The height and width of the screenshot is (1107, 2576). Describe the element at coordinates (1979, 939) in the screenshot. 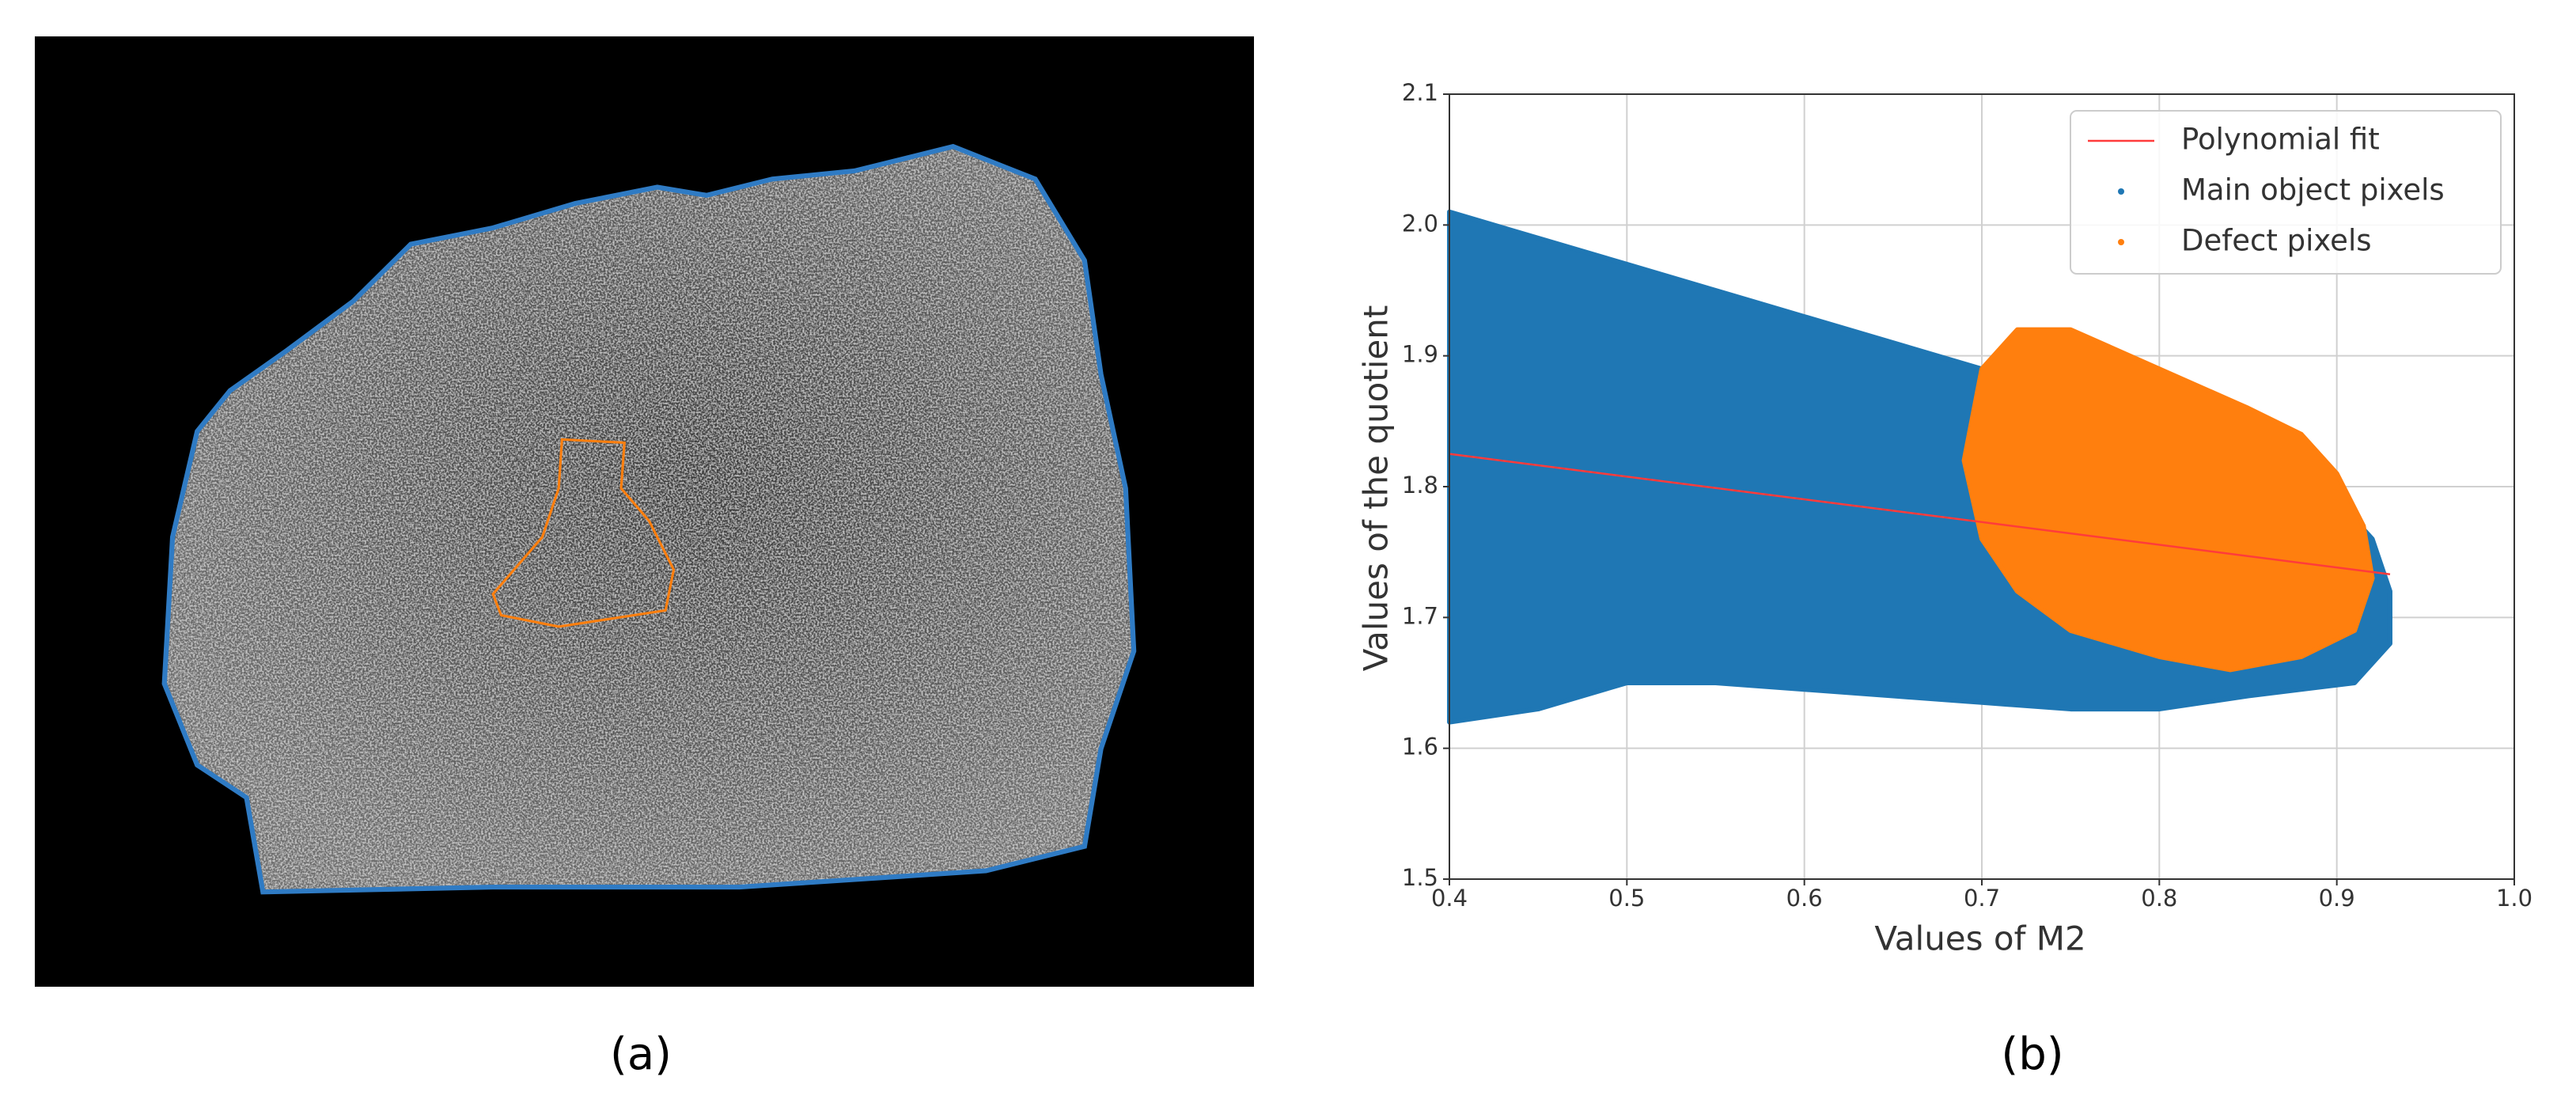

I see `x-axis-label: Values of M2` at that location.